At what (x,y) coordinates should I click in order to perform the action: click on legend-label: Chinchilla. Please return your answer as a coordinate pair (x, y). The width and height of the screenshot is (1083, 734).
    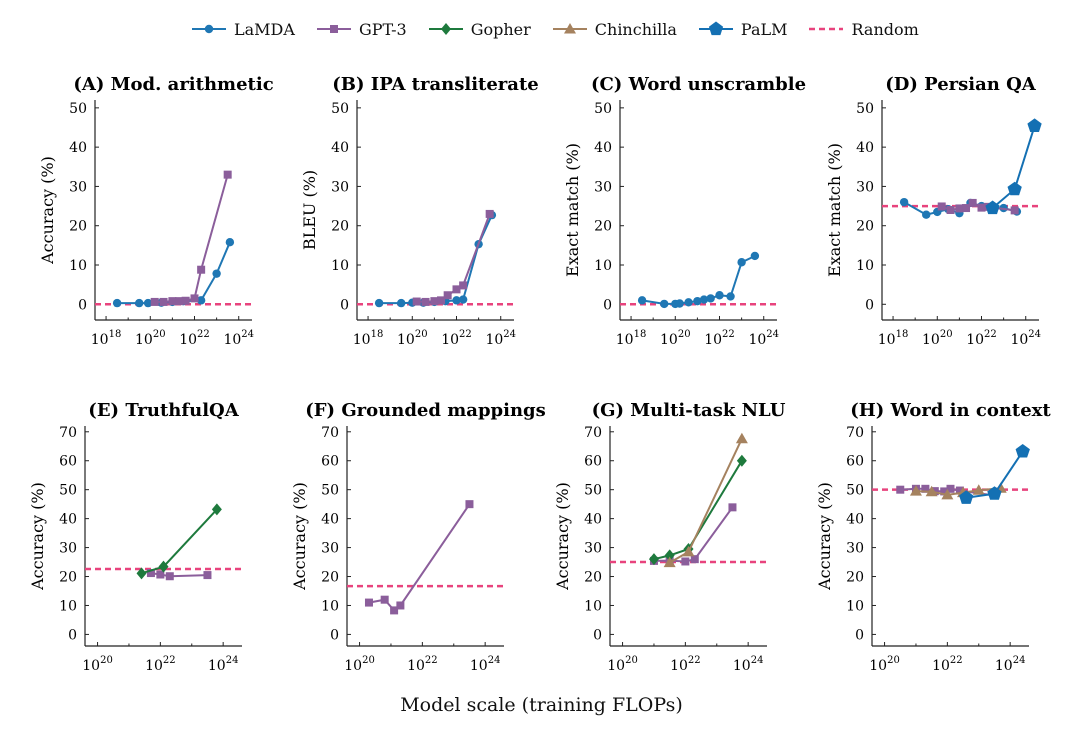
    Looking at the image, I should click on (635, 29).